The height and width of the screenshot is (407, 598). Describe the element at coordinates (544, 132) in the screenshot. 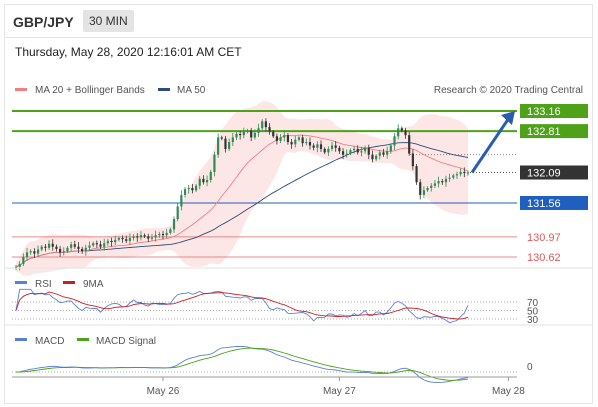

I see `resistance-2-label: 132.81` at that location.